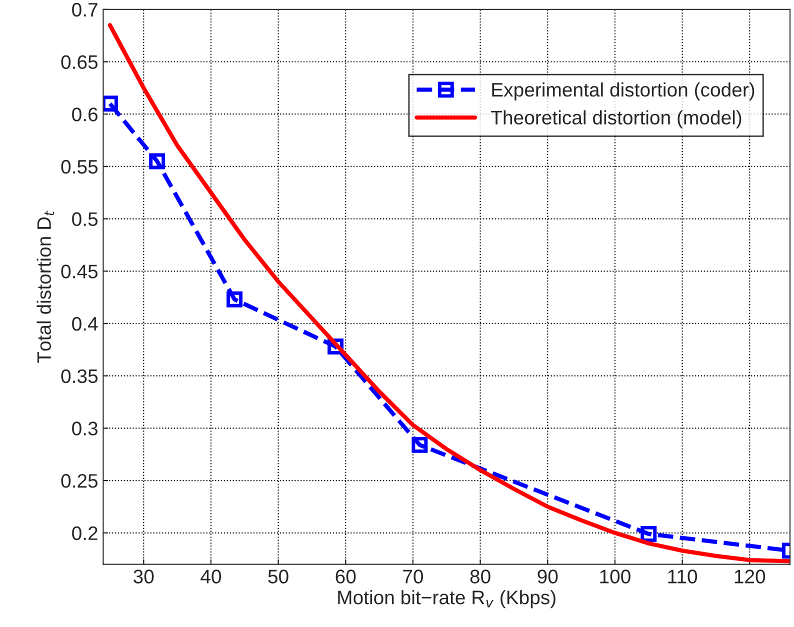 The width and height of the screenshot is (794, 627). I want to click on x-tick-label: 80, so click(480, 577).